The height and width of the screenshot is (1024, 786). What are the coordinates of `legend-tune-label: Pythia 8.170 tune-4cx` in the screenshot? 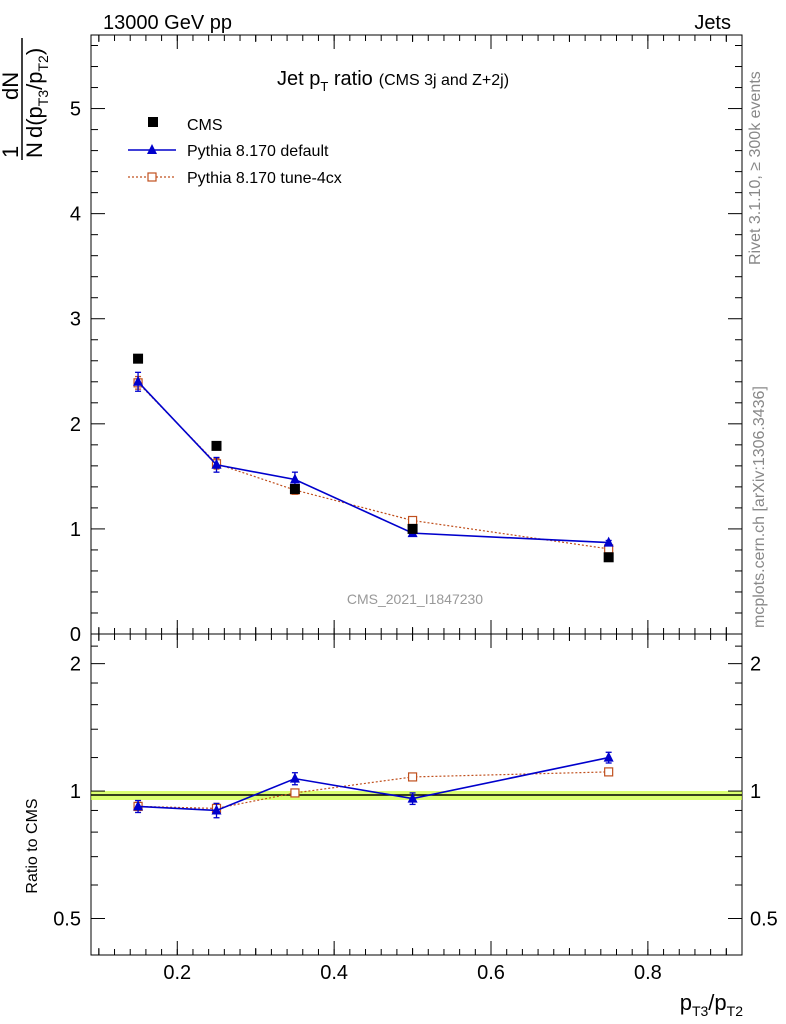 It's located at (264, 178).